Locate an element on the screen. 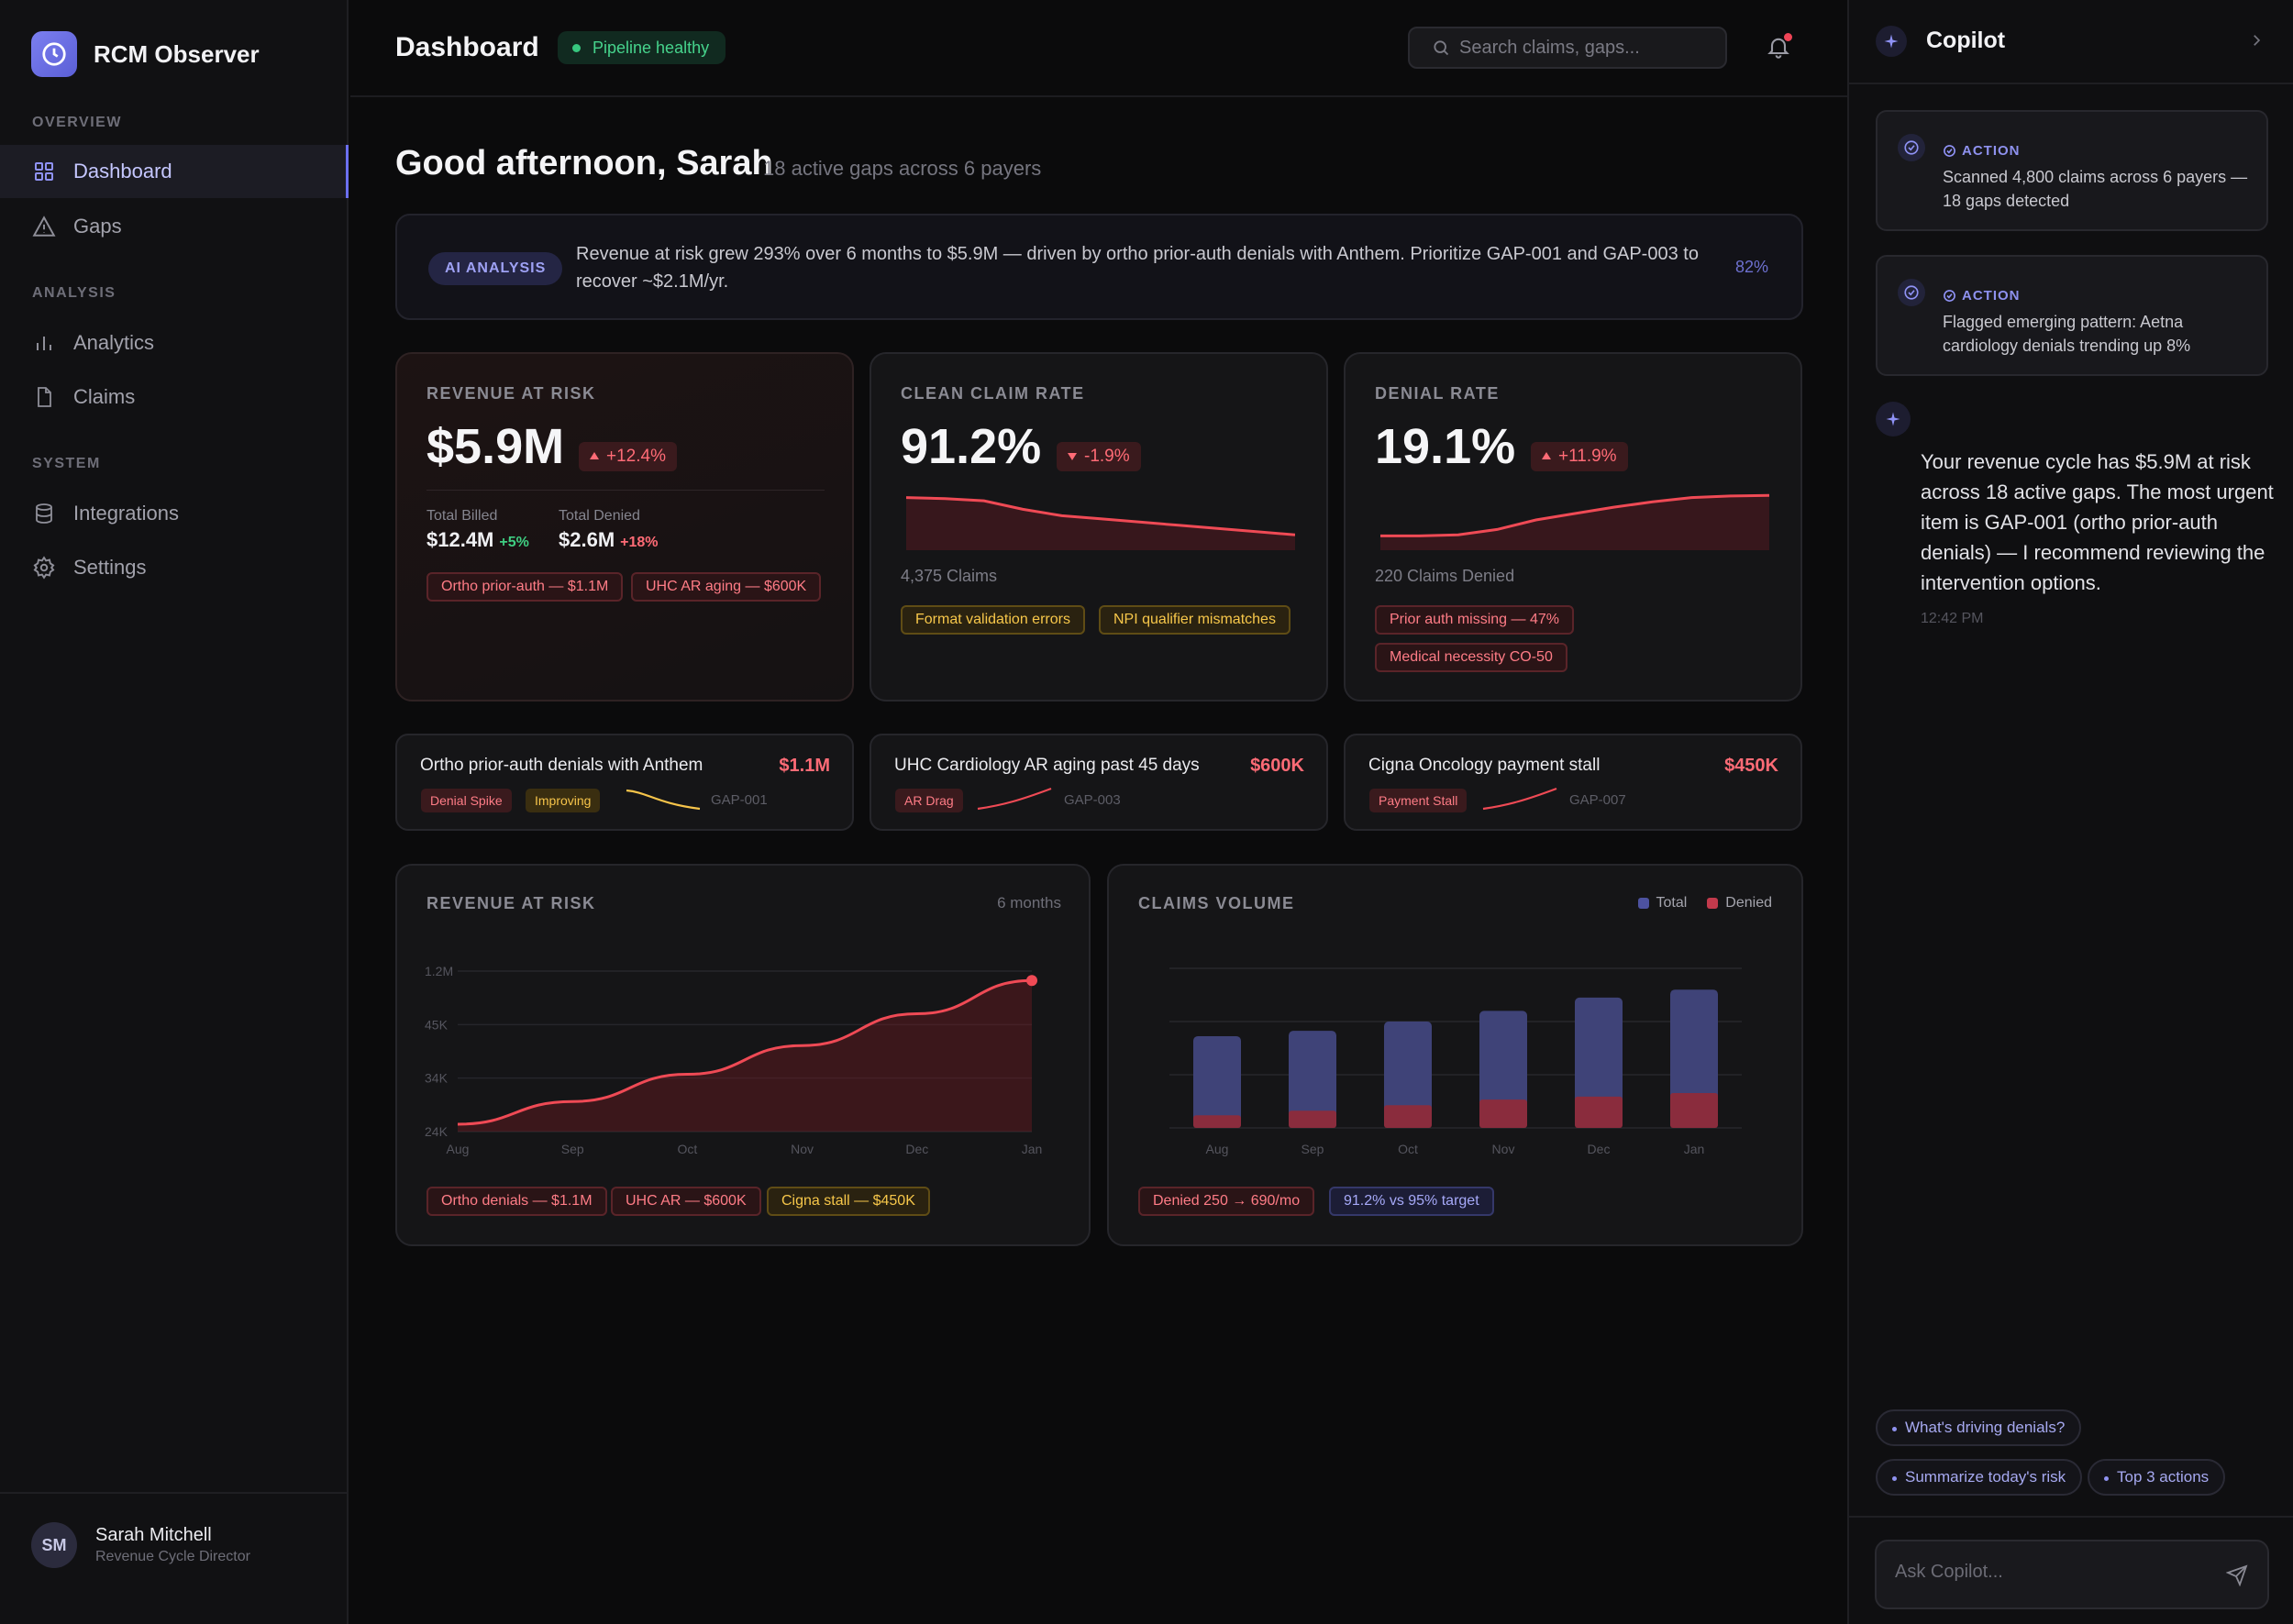 This screenshot has width=2293, height=1624. kpi-delta-text: +11.9% is located at coordinates (1587, 456).